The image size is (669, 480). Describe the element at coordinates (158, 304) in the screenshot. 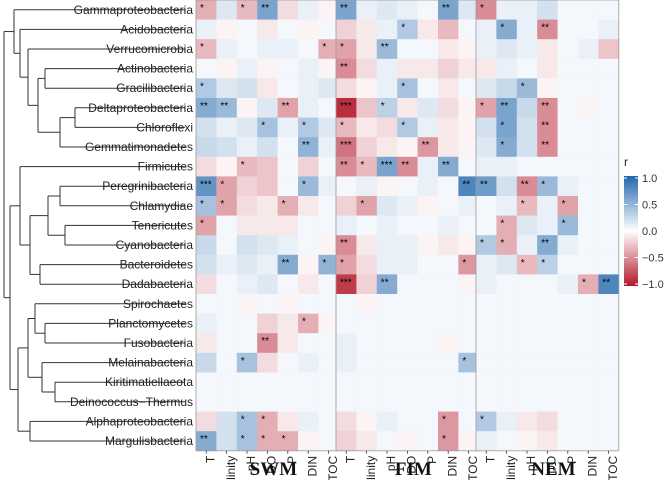

I see `row-label: Spirochaetes` at that location.